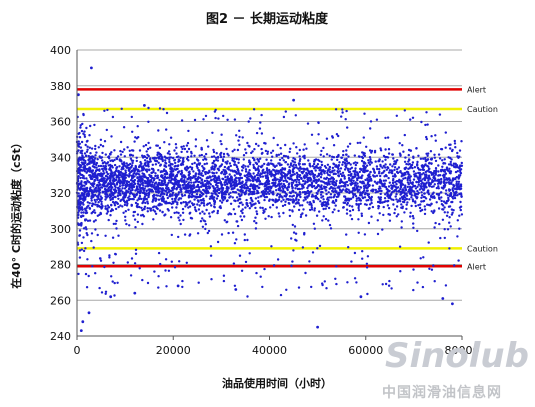 The image size is (535, 407). I want to click on y-tick-label: 240, so click(60, 336).